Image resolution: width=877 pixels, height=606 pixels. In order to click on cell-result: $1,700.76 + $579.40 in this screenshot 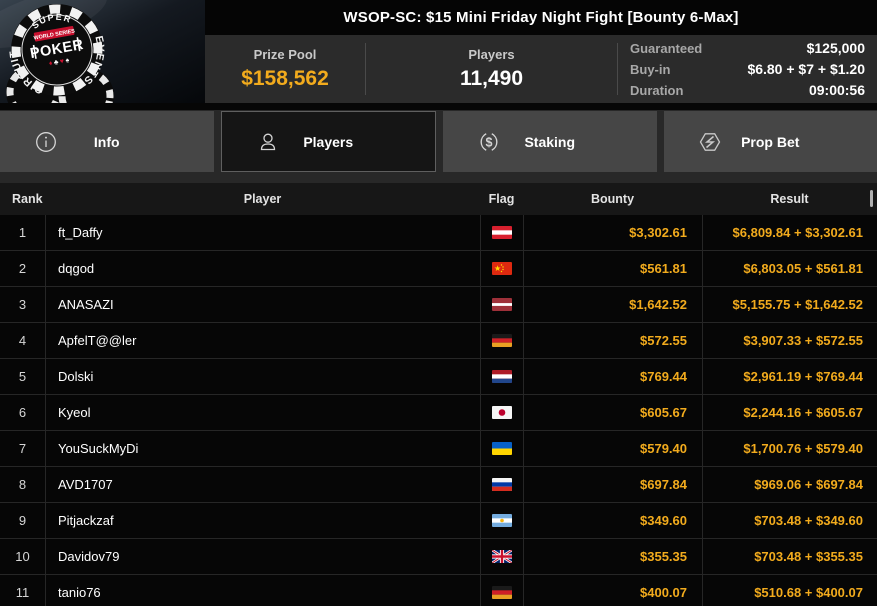, I will do `click(789, 448)`.